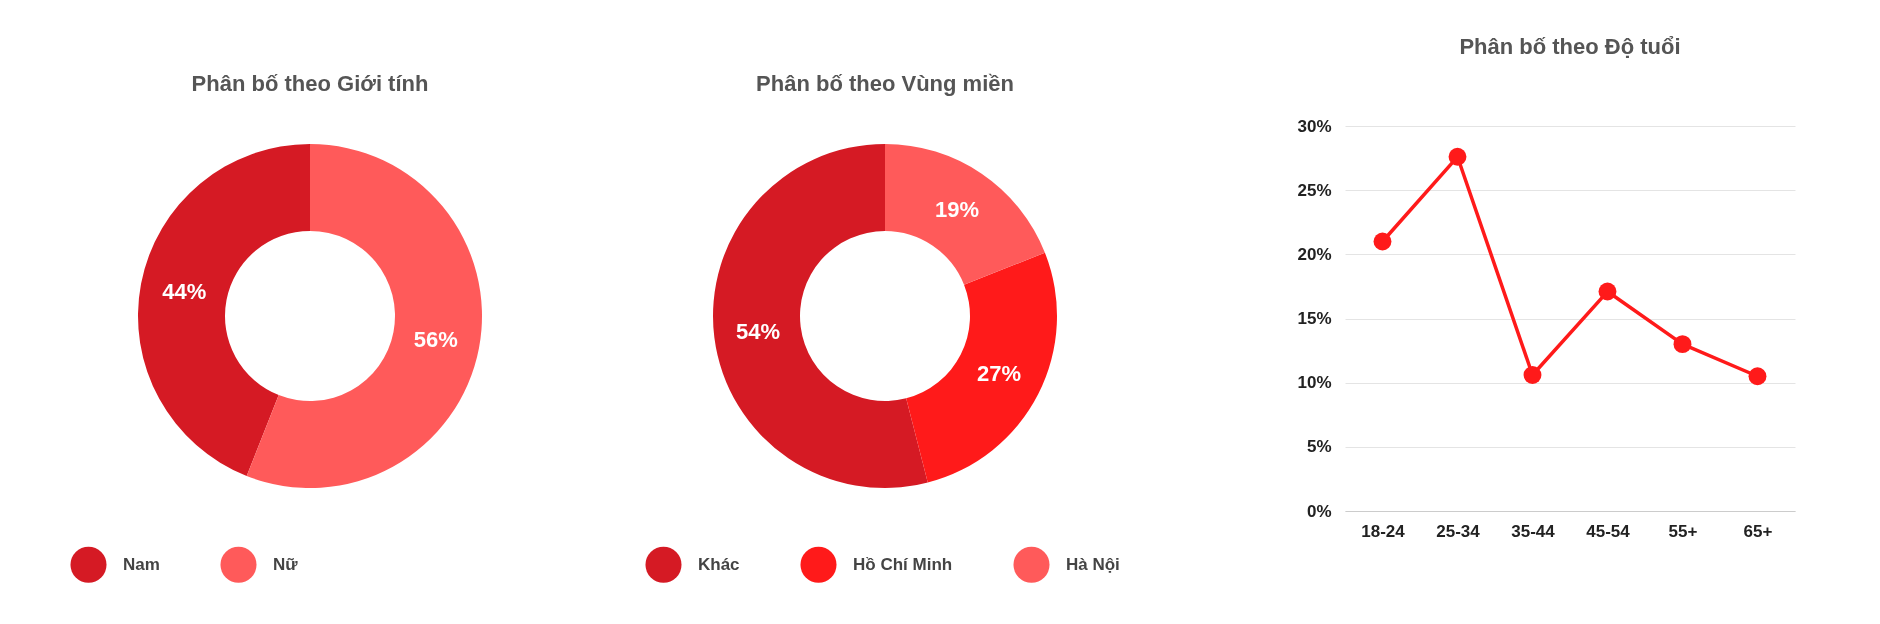  I want to click on data-label: 27%, so click(999, 374).